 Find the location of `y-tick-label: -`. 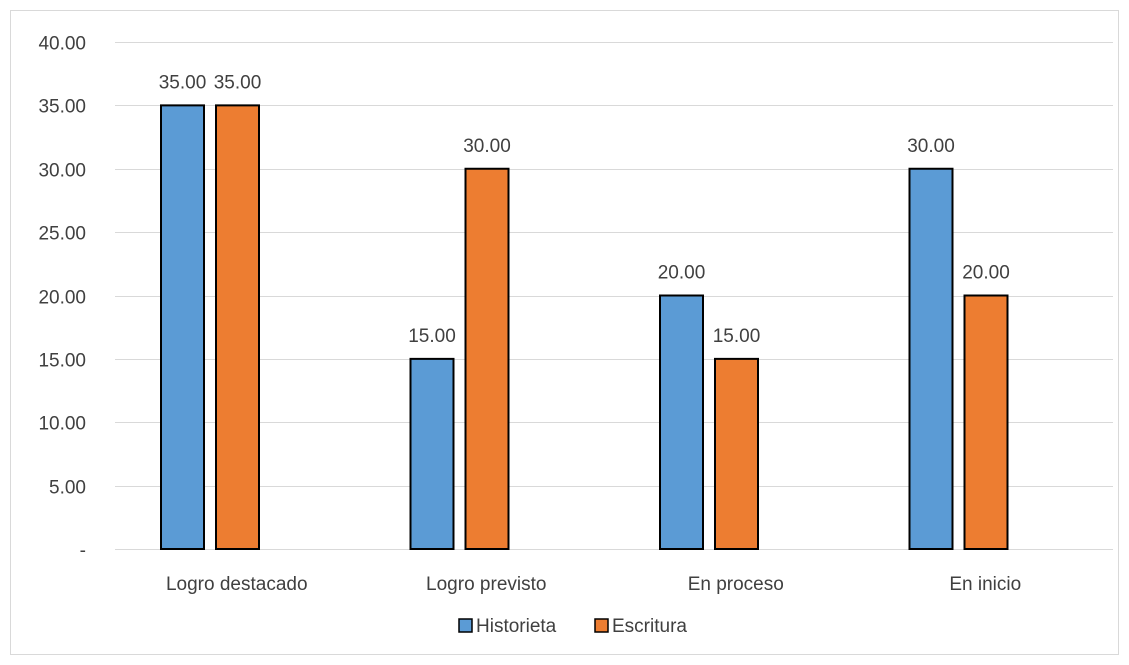

y-tick-label: - is located at coordinates (83, 551).